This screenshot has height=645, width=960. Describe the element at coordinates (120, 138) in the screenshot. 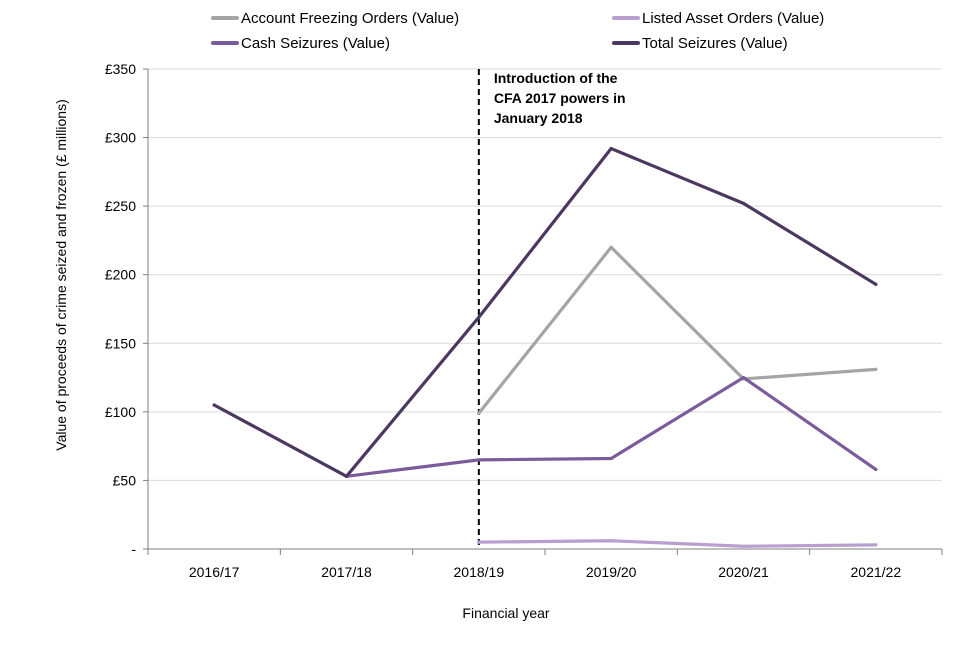

I see `y-tick-label: £300` at that location.